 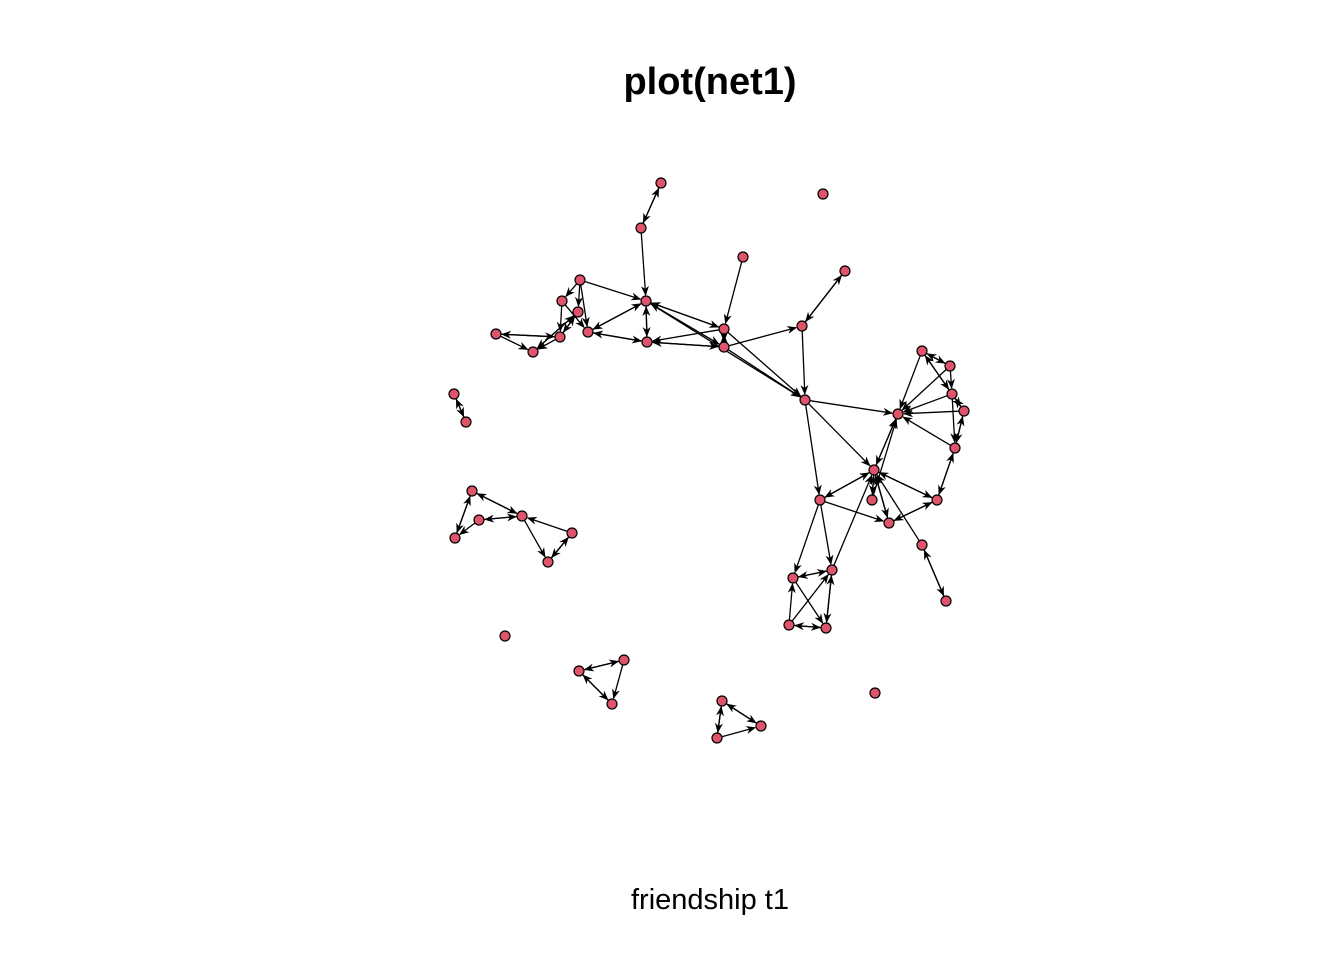 What do you see at coordinates (505, 636) in the screenshot?
I see `node-n44` at bounding box center [505, 636].